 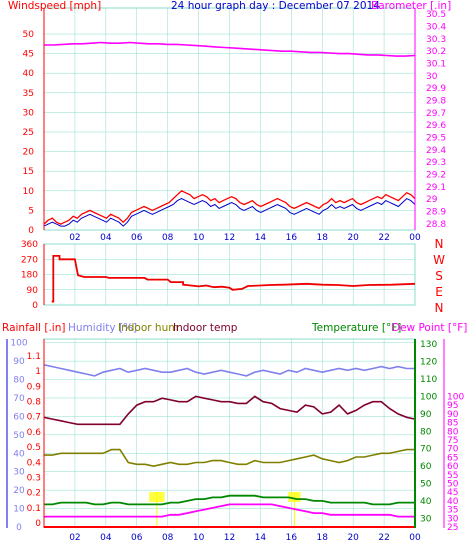 I want to click on wind-direction-series, so click(x=233, y=278).